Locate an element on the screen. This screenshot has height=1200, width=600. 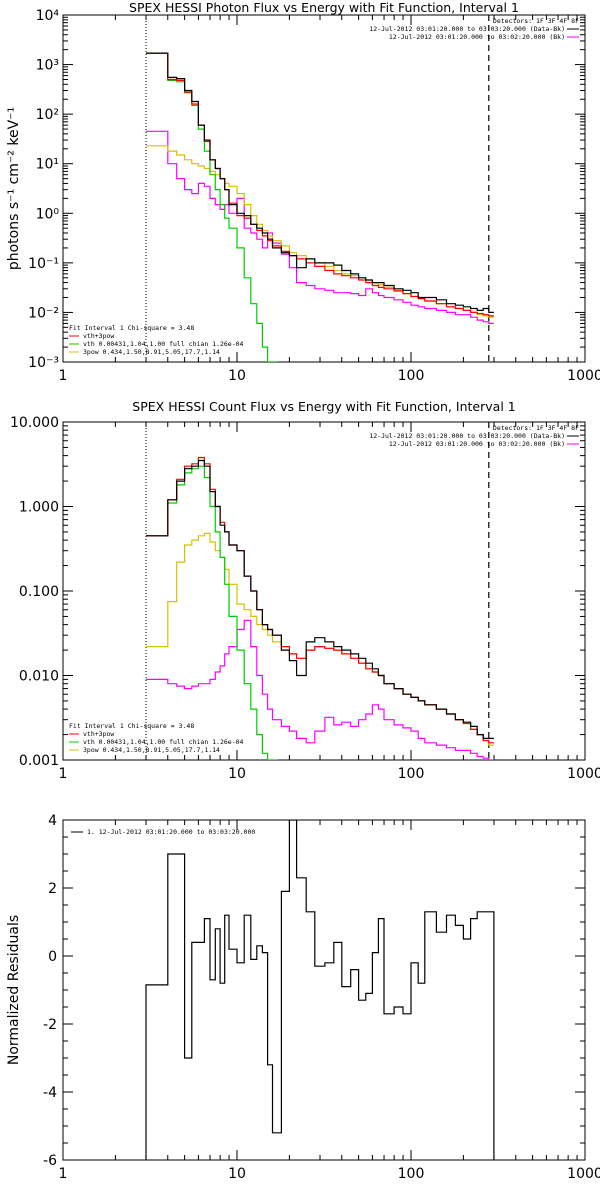
y-tick-label: 0.010 is located at coordinates (39, 677).